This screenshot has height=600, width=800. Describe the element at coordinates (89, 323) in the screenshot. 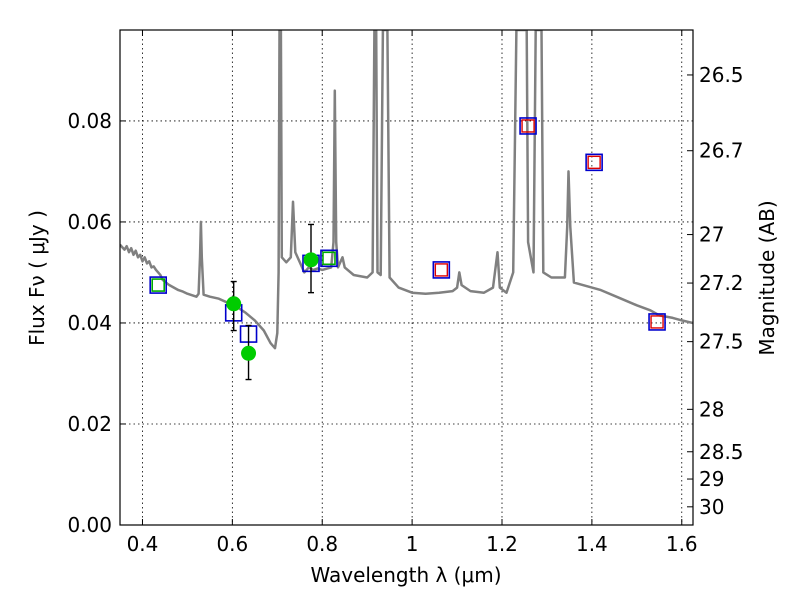

I see `y-tick-label: 0.04` at that location.